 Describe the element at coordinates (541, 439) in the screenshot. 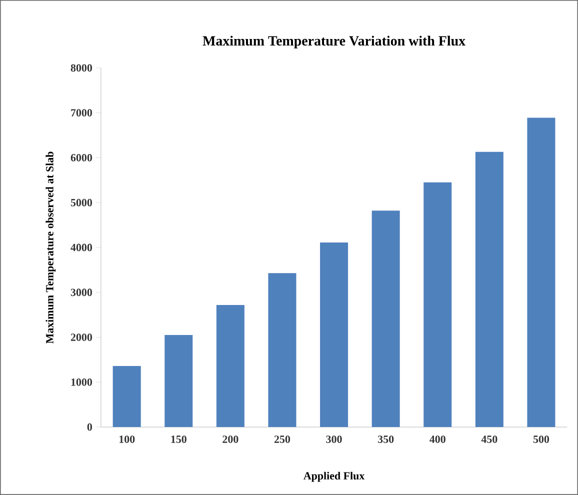

I see `x-tick-label: 500` at that location.